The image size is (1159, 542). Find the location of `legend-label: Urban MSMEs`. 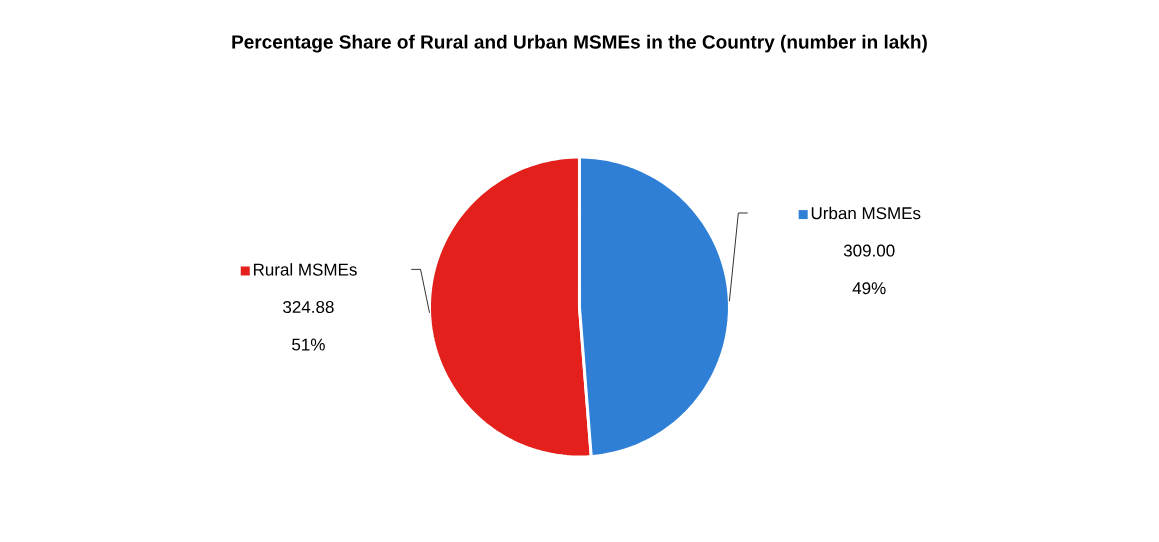

legend-label: Urban MSMEs is located at coordinates (866, 213).